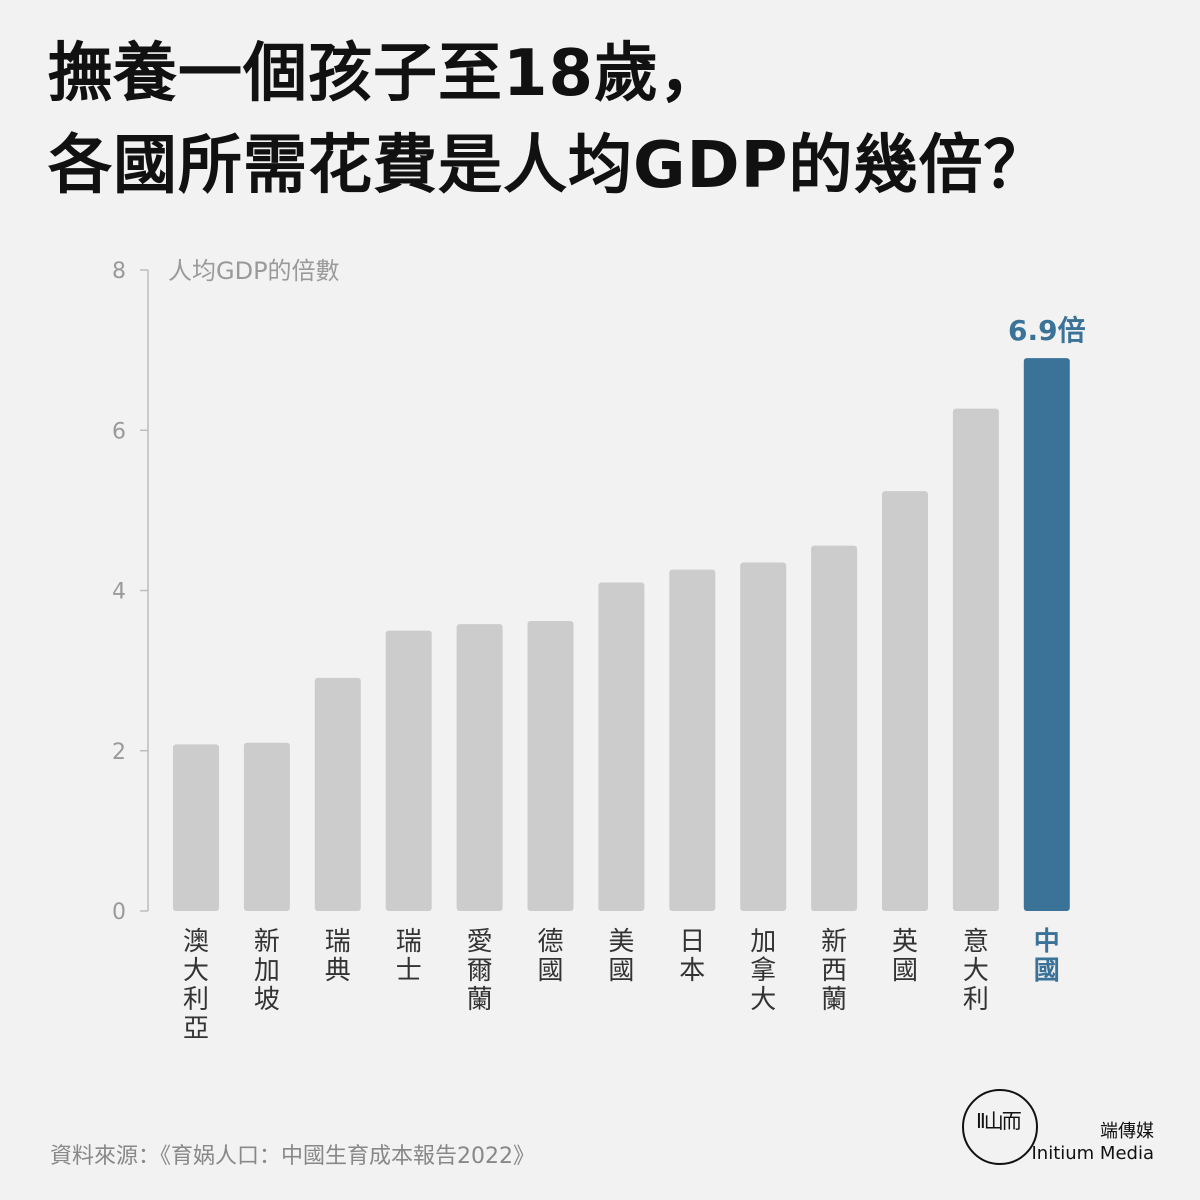  What do you see at coordinates (1047, 956) in the screenshot?
I see `category-label: 中國` at bounding box center [1047, 956].